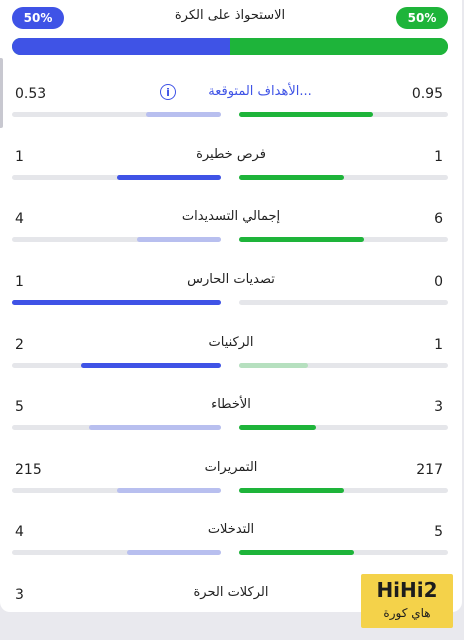  Describe the element at coordinates (1, 93) in the screenshot. I see `scroll-indicator` at that location.